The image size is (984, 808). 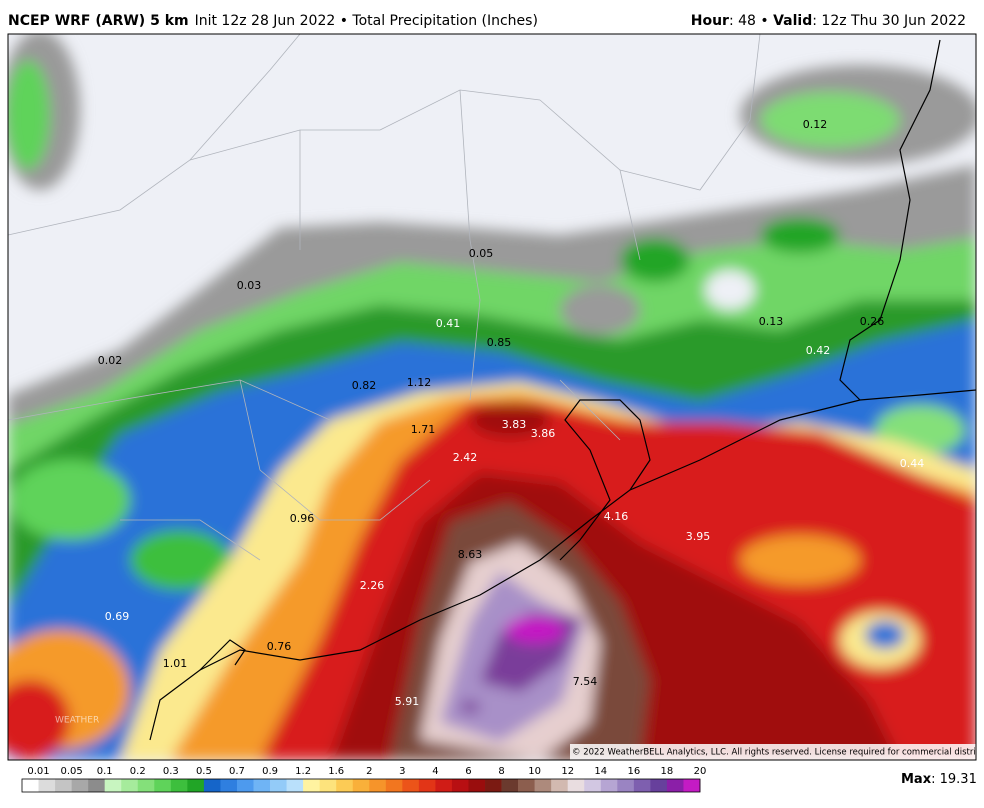 What do you see at coordinates (249, 285) in the screenshot?
I see `precip-label: 0.03` at bounding box center [249, 285].